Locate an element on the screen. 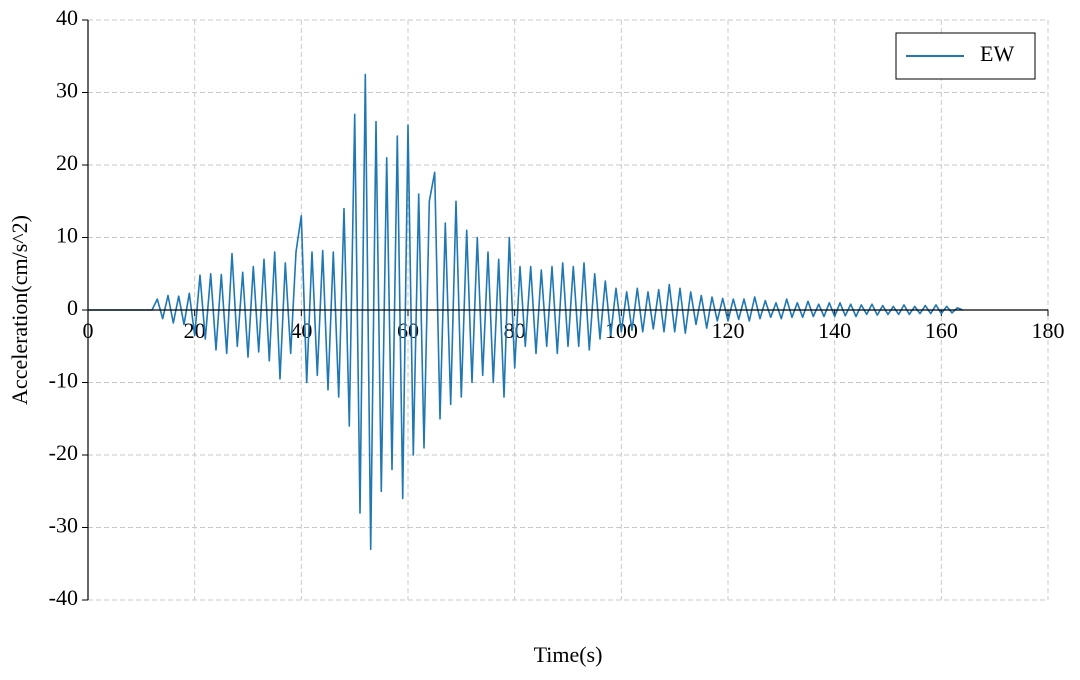  y-tick-label: -30 is located at coordinates (63, 525).